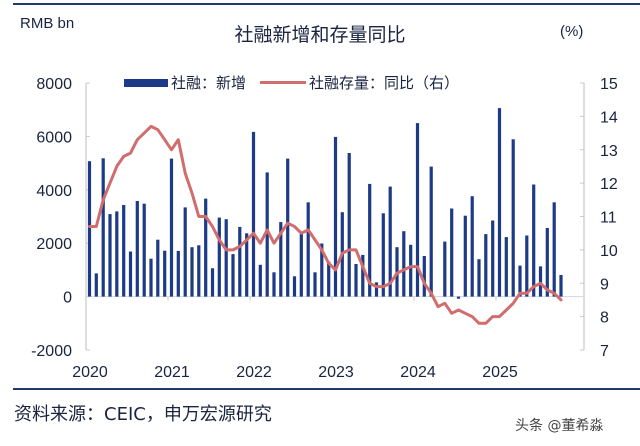 The width and height of the screenshot is (640, 446). Describe the element at coordinates (172, 372) in the screenshot. I see `x-tick-label: 2021` at that location.